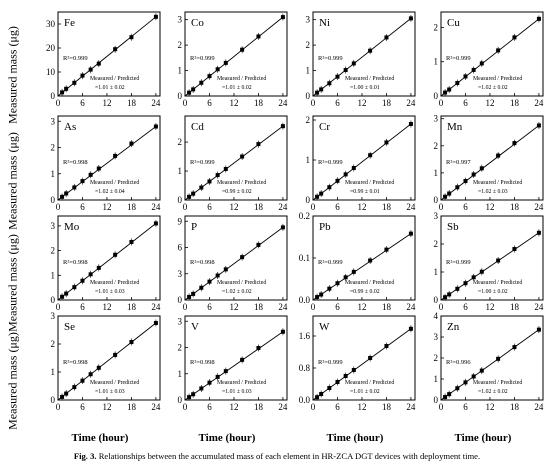 Image resolution: width=554 pixels, height=470 pixels. I want to click on y-tick-label: 1.6, so click(305, 336).